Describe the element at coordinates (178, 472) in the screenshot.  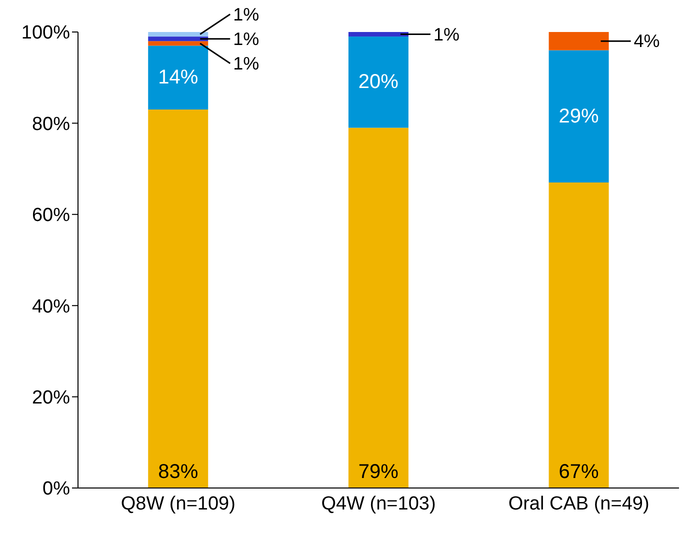
I see `data-label: 83%` at that location.